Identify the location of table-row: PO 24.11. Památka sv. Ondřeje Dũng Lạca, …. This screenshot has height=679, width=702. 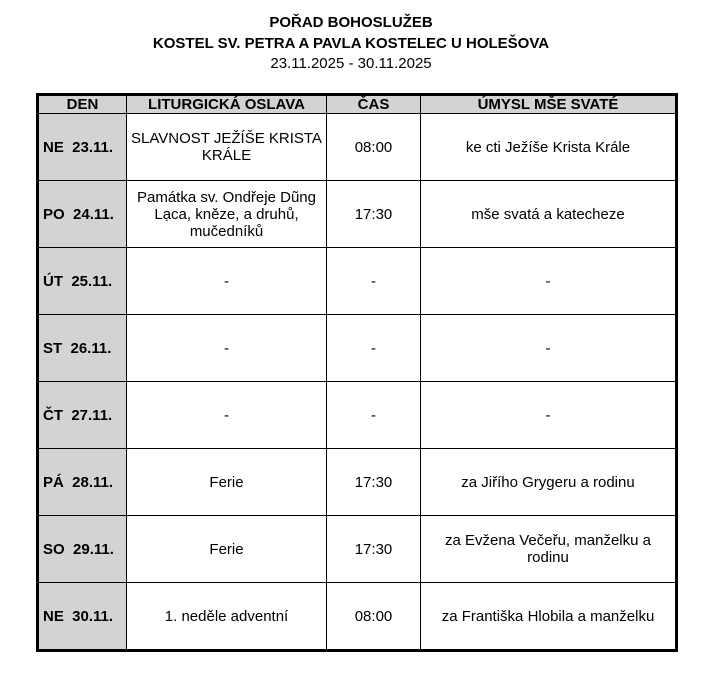
(357, 214).